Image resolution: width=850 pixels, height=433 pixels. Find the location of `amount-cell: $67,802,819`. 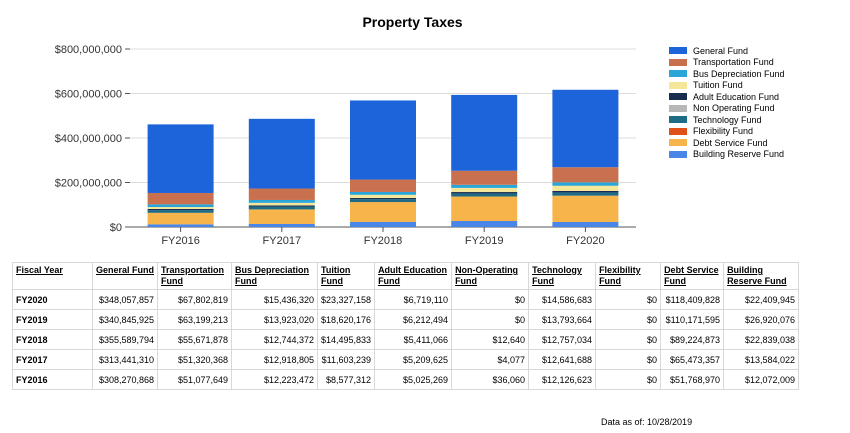

amount-cell: $67,802,819 is located at coordinates (194, 299).